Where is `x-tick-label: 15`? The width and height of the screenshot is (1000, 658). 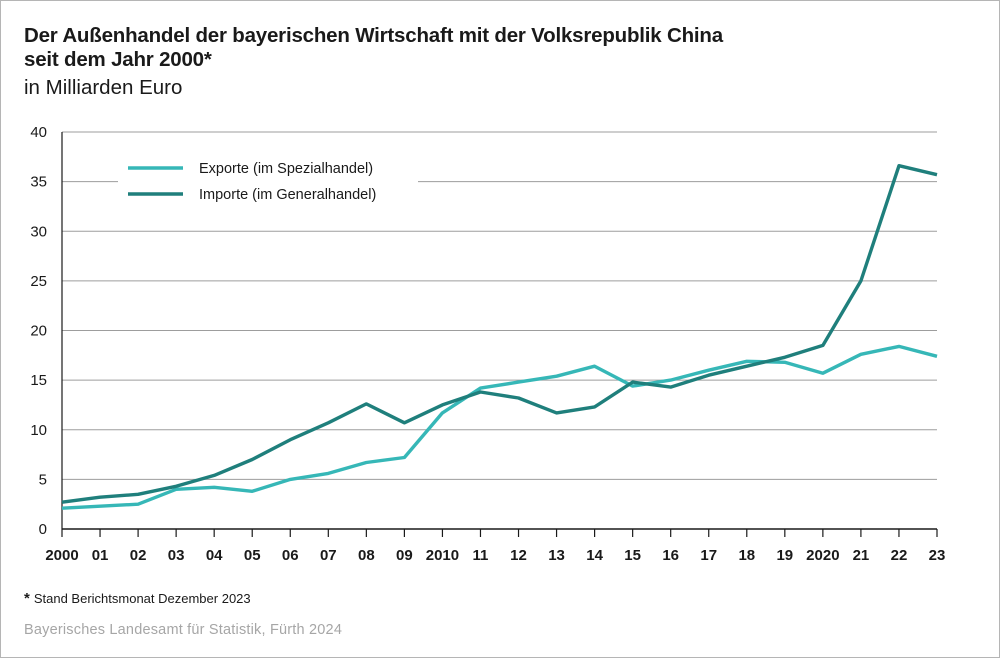 x-tick-label: 15 is located at coordinates (632, 555).